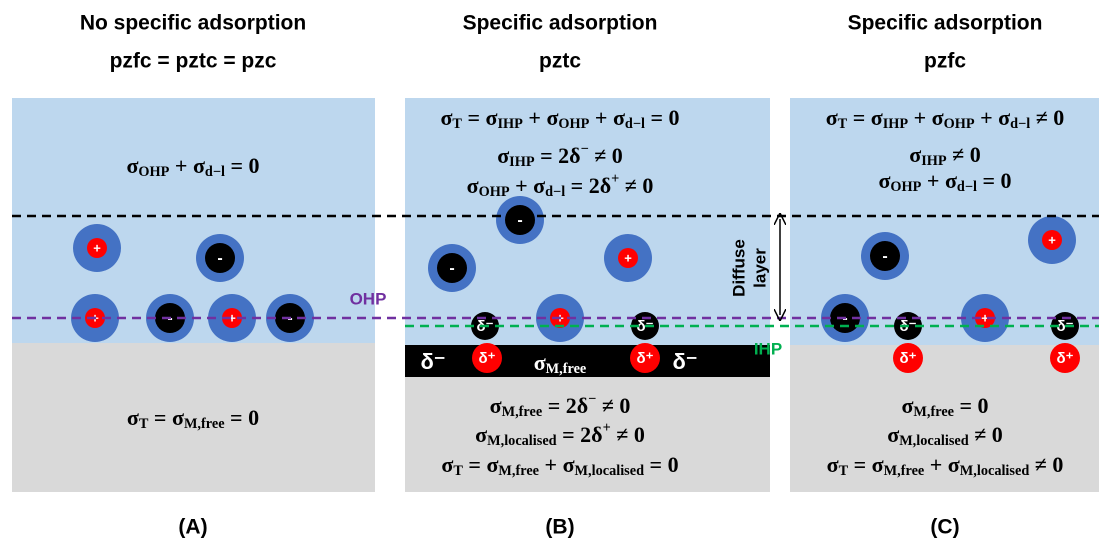  What do you see at coordinates (587, 361) in the screenshot?
I see `charge-band` at bounding box center [587, 361].